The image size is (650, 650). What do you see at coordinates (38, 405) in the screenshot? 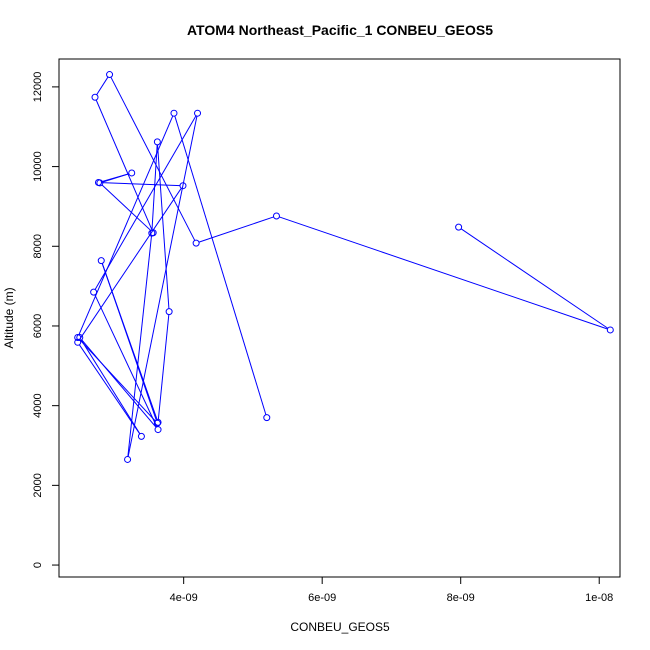
I see `y-tick-label: 4000` at bounding box center [38, 405].